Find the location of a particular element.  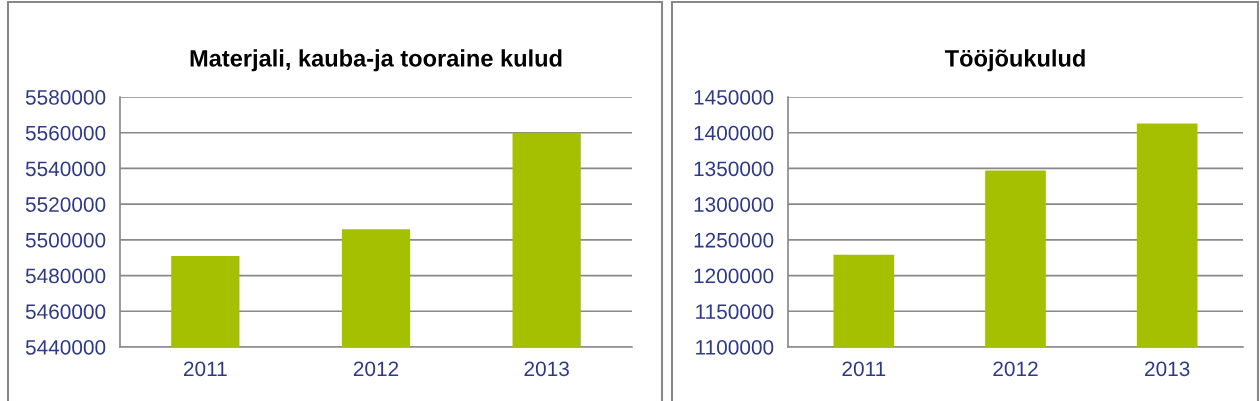

y-tick-label: 5580000 is located at coordinates (65, 97).